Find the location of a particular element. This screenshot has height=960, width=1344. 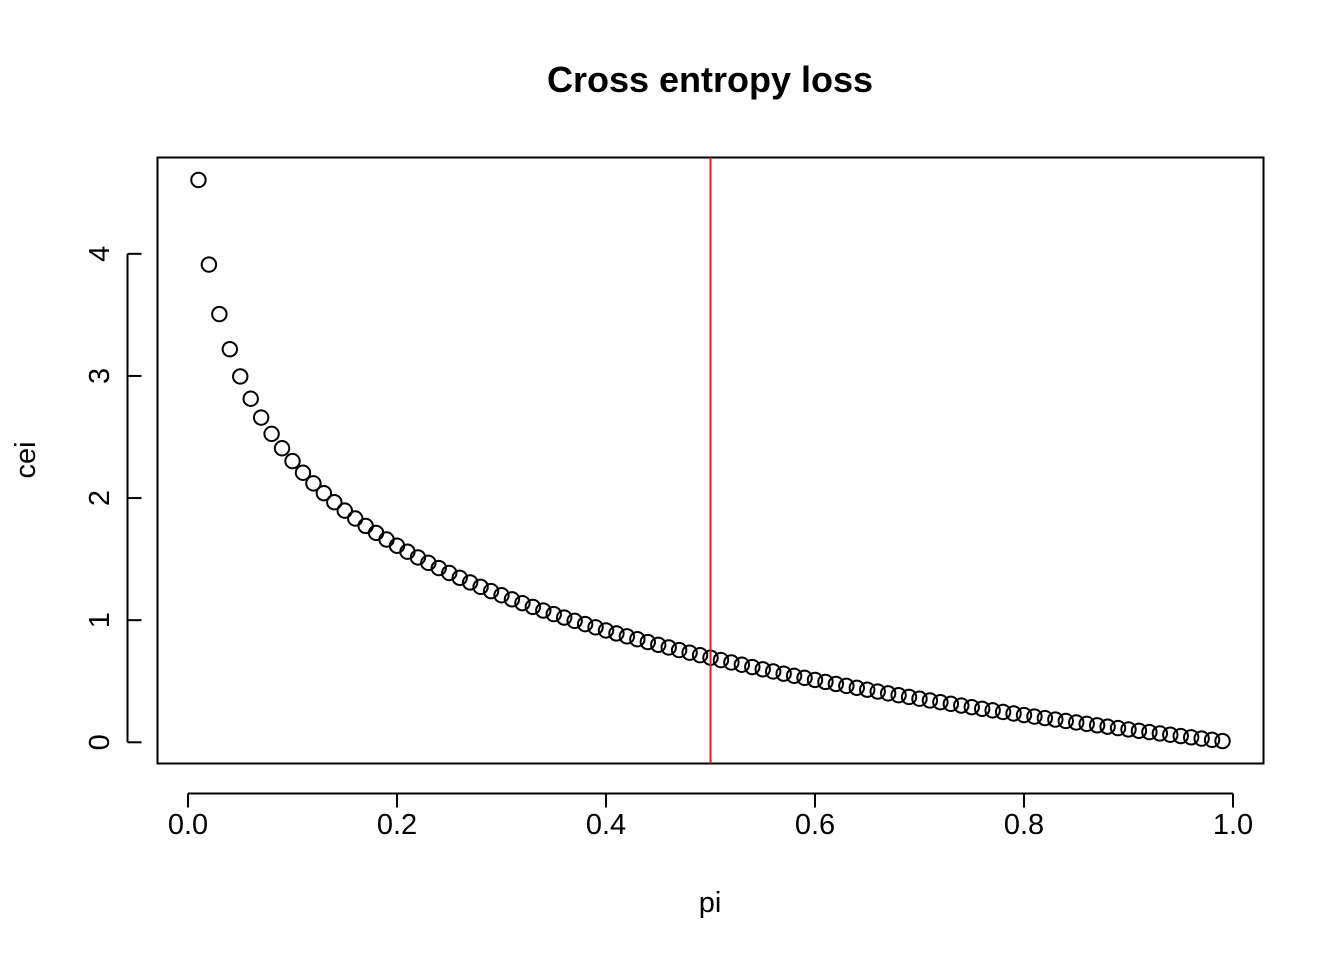

y-tick-label: 1 is located at coordinates (100, 620).